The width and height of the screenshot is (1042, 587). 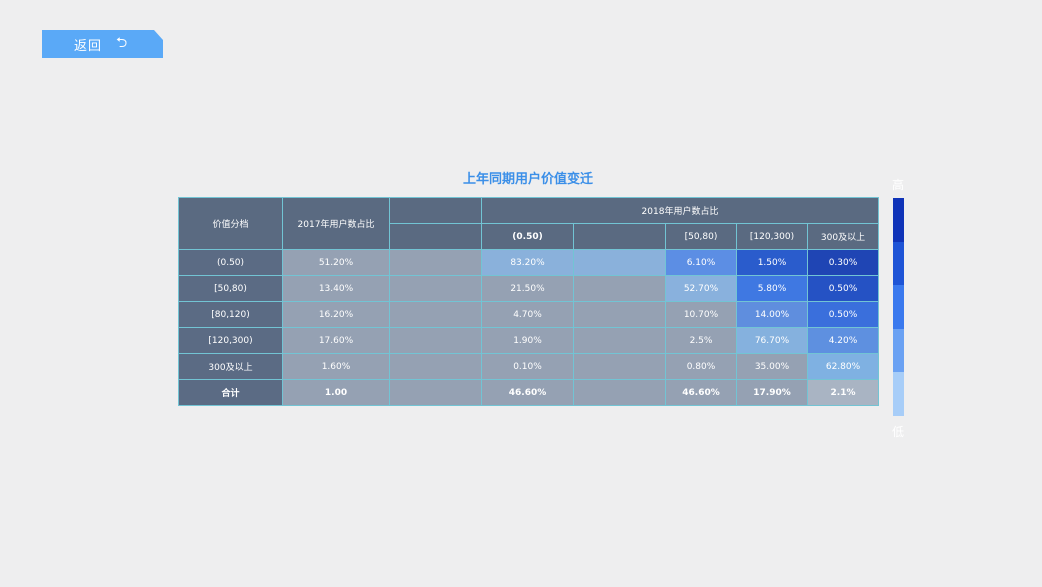 I want to click on table-row: (0.50) 51.20% 83.20% 6.10% 1.50% 0.30%, so click(x=529, y=262).